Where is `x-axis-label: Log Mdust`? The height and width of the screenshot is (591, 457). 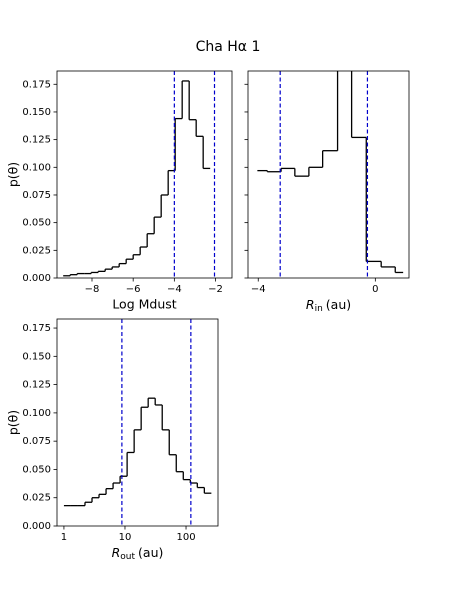 x-axis-label: Log Mdust is located at coordinates (144, 304).